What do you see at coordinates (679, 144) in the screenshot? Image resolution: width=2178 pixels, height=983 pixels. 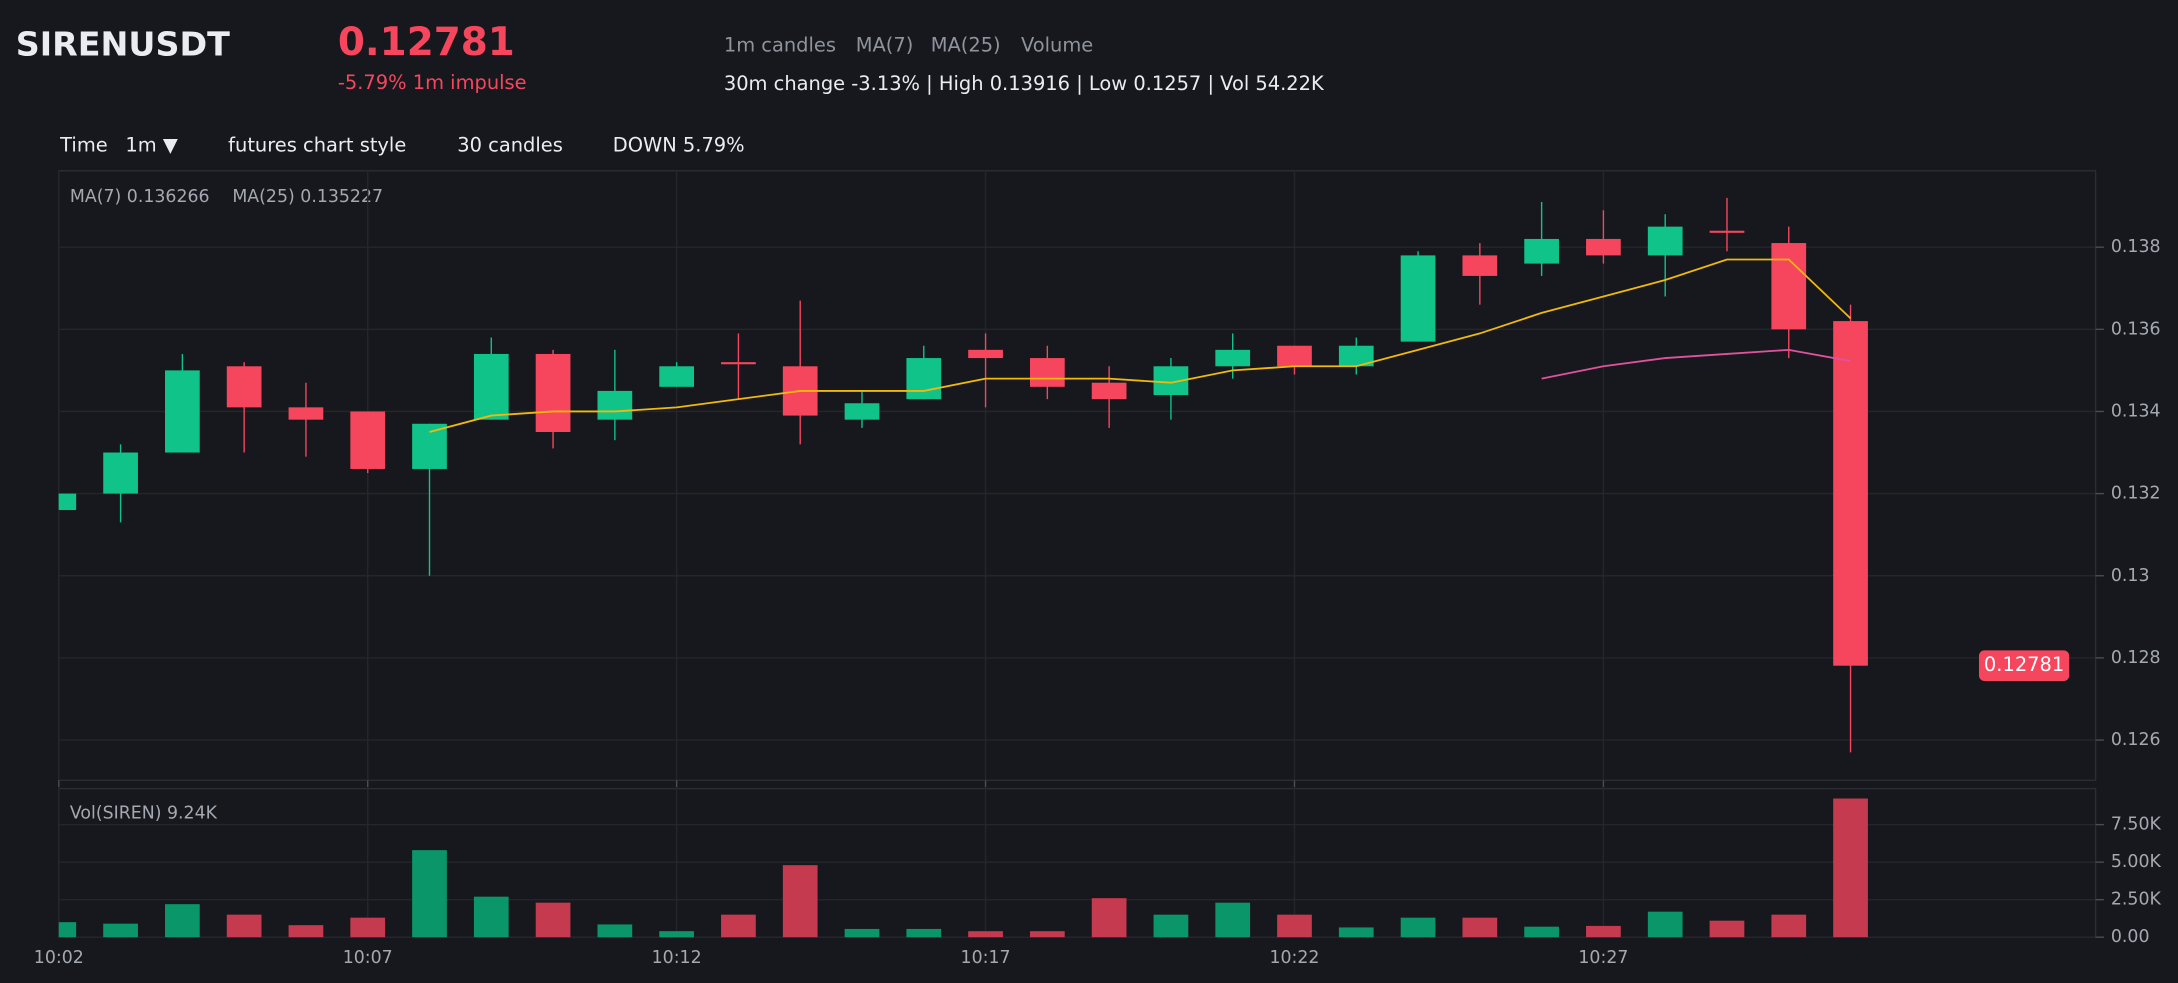 I see `direction: DOWN 5.79%` at bounding box center [679, 144].